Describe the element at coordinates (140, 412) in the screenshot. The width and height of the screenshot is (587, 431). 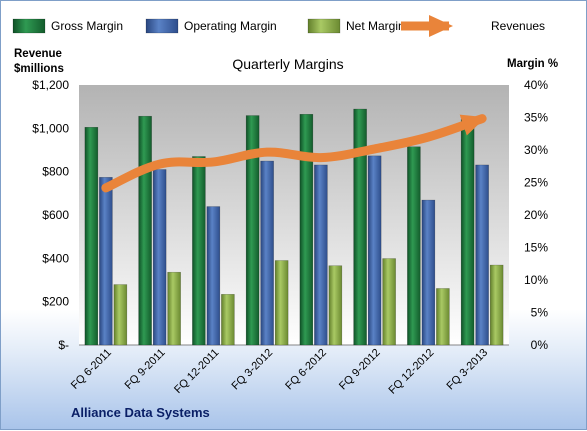
I see `company-label: Alliance Data Systems` at that location.